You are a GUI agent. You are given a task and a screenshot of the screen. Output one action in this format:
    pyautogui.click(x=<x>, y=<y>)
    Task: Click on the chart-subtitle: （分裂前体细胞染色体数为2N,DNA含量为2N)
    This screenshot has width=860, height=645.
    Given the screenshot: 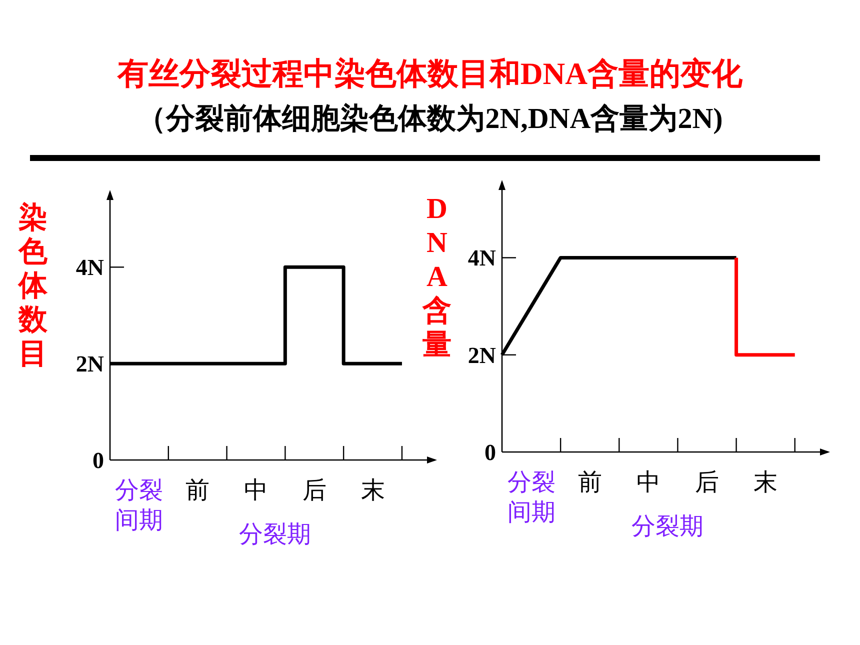 What is the action you would take?
    pyautogui.click(x=430, y=118)
    